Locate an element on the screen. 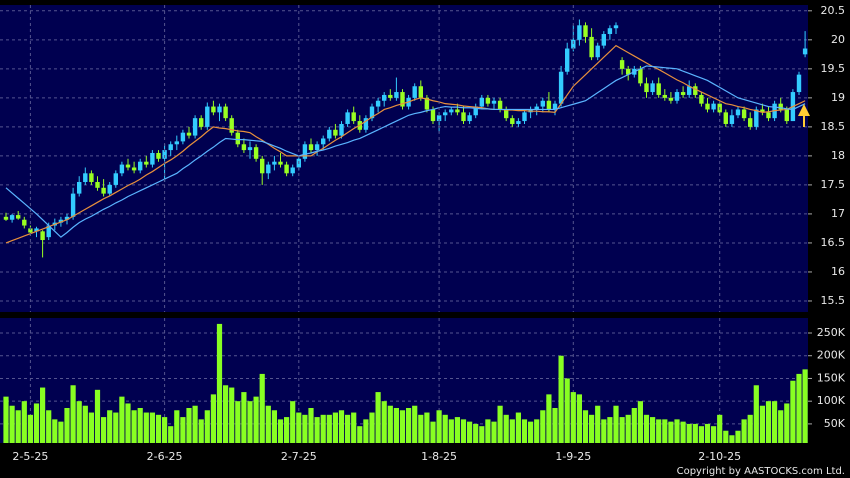 The image size is (850, 478). y-tick-label: 250K is located at coordinates (831, 332).